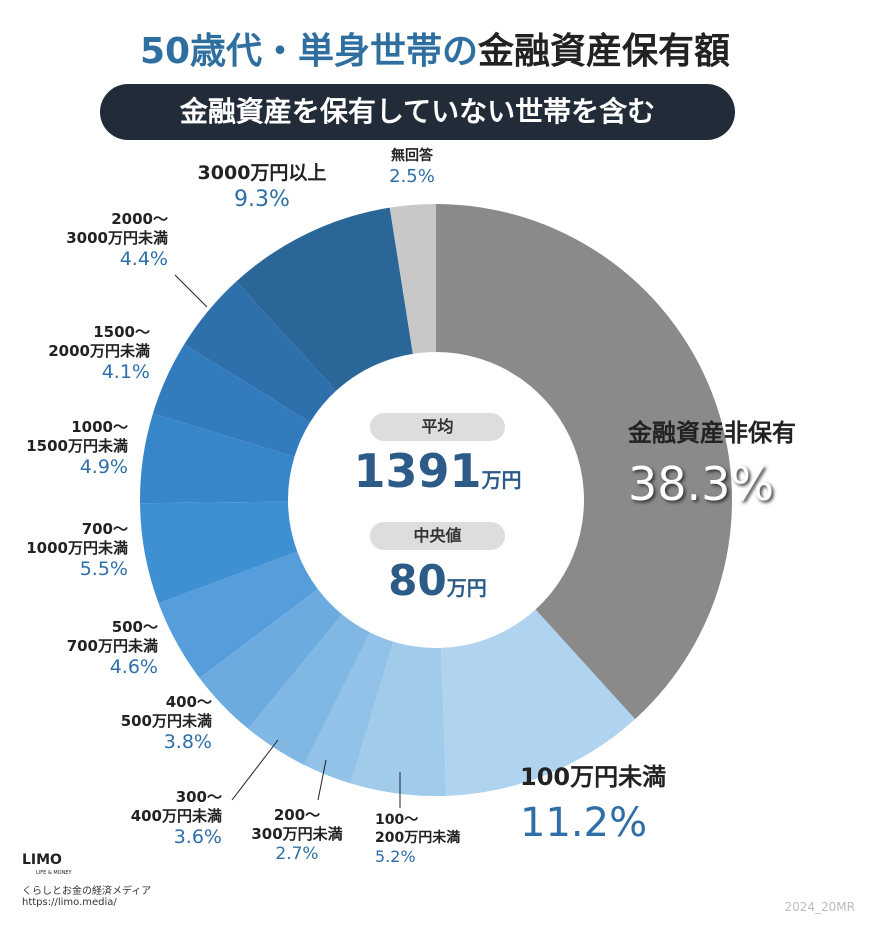 The image size is (870, 931). What do you see at coordinates (133, 666) in the screenshot?
I see `value-label: 4.6%` at bounding box center [133, 666].